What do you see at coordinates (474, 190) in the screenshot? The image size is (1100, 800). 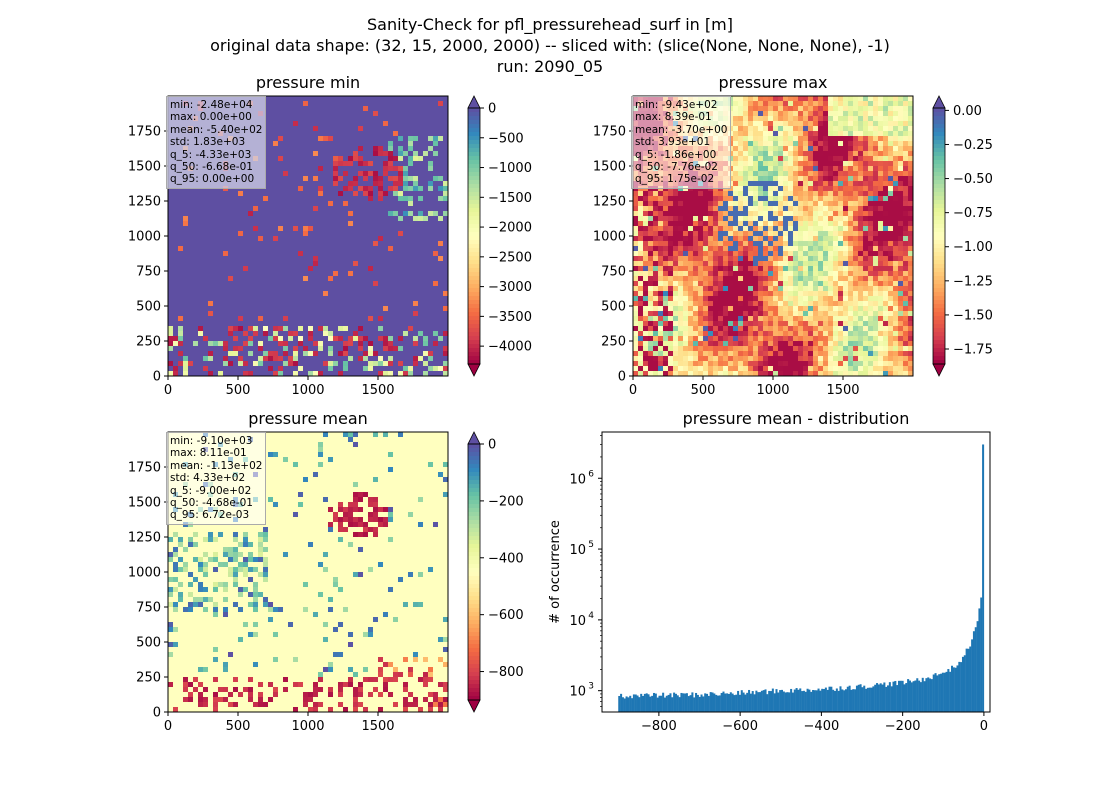 I see `colorbar-segment` at bounding box center [474, 190].